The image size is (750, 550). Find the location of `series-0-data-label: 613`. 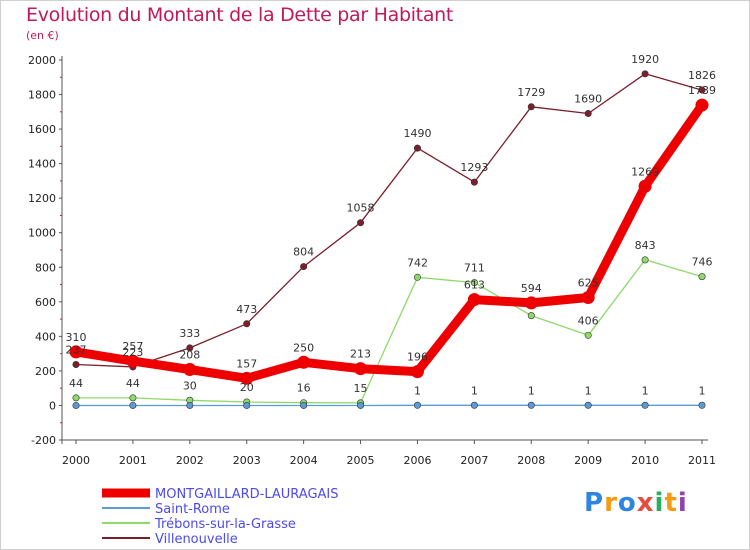

series-0-data-label: 613 is located at coordinates (474, 285).